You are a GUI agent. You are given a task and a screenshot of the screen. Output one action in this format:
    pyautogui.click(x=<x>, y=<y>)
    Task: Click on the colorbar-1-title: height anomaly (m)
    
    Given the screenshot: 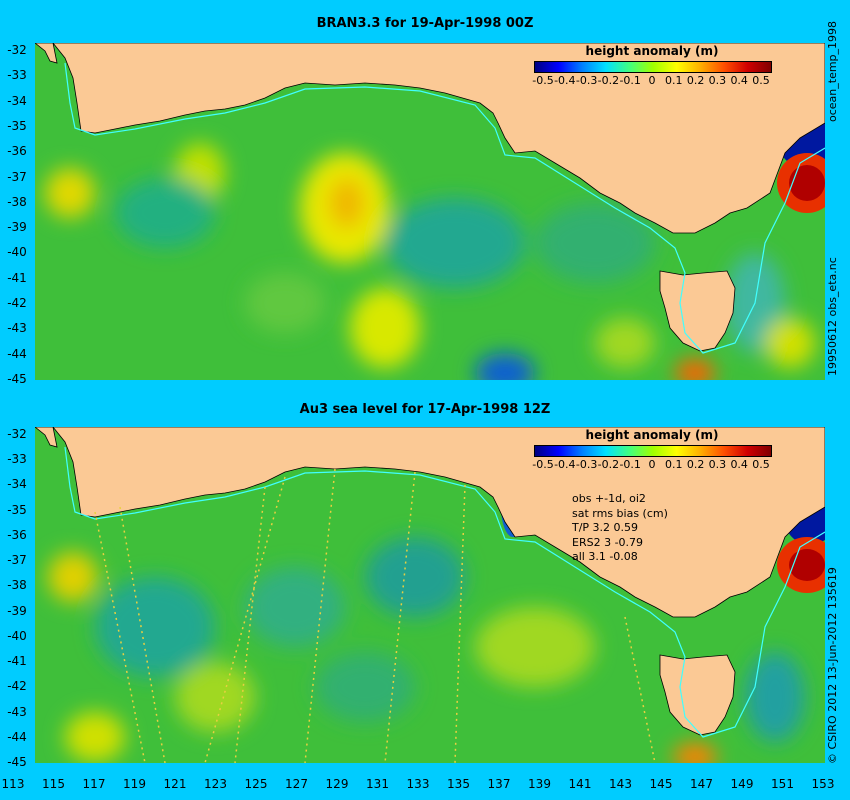 What is the action you would take?
    pyautogui.click(x=652, y=51)
    